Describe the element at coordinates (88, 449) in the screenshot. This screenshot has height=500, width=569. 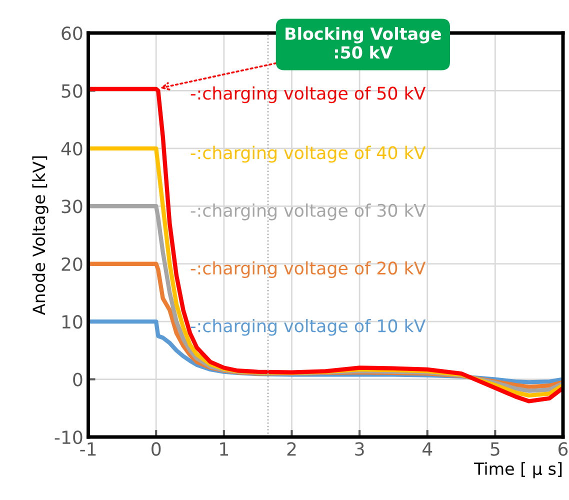
I see `x-tick-label: -1` at that location.